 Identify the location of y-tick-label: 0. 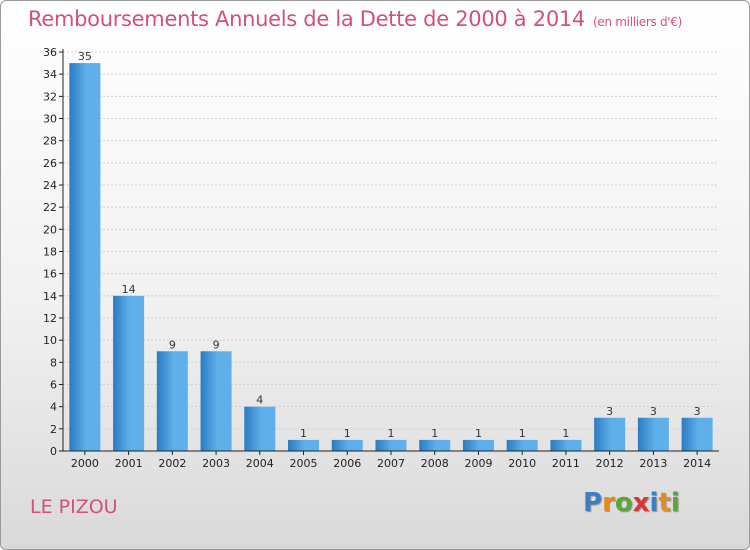
(53, 451).